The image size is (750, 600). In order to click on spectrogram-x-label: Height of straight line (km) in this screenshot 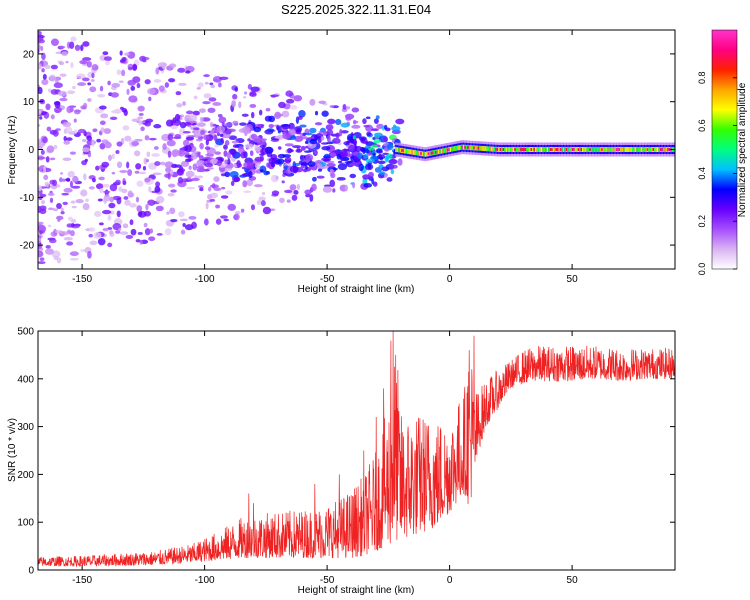, I will do `click(356, 289)`.